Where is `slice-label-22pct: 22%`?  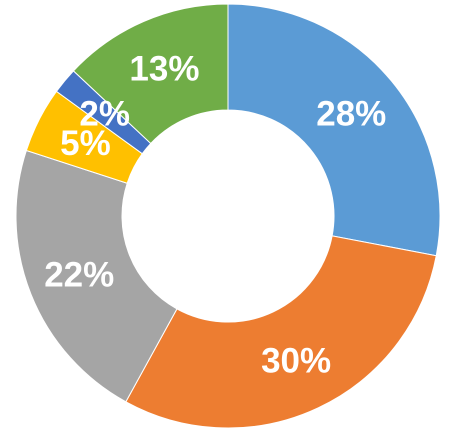
slice-label-22pct: 22% is located at coordinates (79, 274).